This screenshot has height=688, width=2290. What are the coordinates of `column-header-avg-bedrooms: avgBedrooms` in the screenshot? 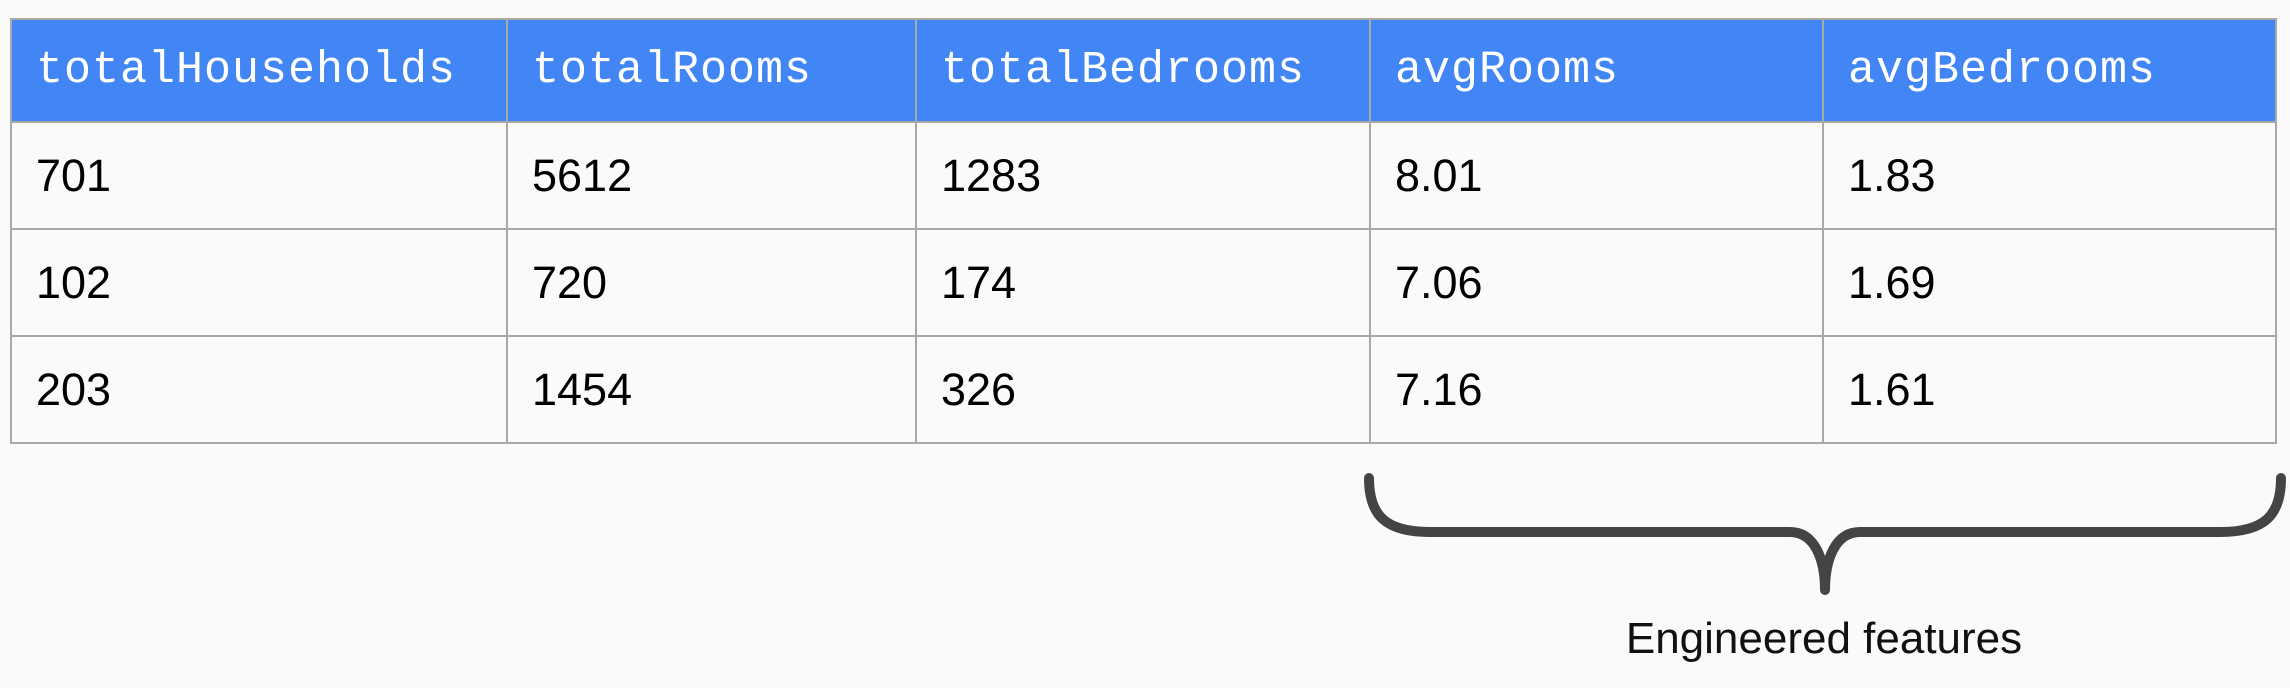 It's located at (2049, 70).